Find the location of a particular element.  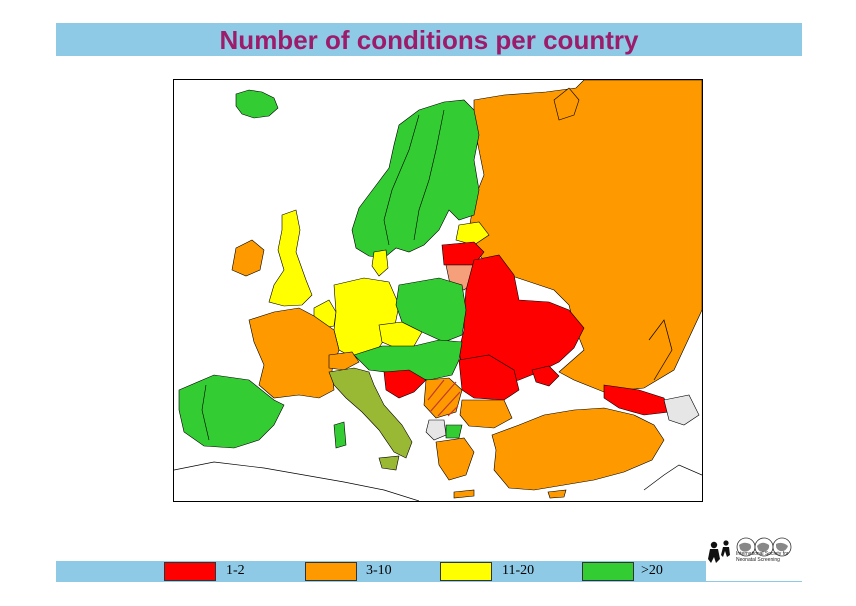

border-se-fi is located at coordinates (429, 175).